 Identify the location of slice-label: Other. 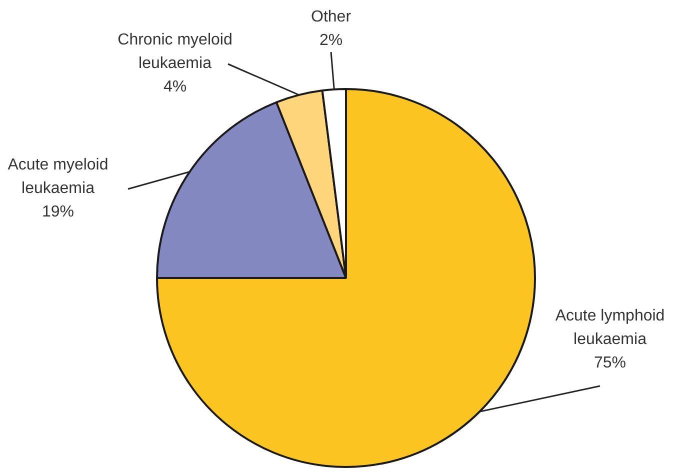
(331, 17).